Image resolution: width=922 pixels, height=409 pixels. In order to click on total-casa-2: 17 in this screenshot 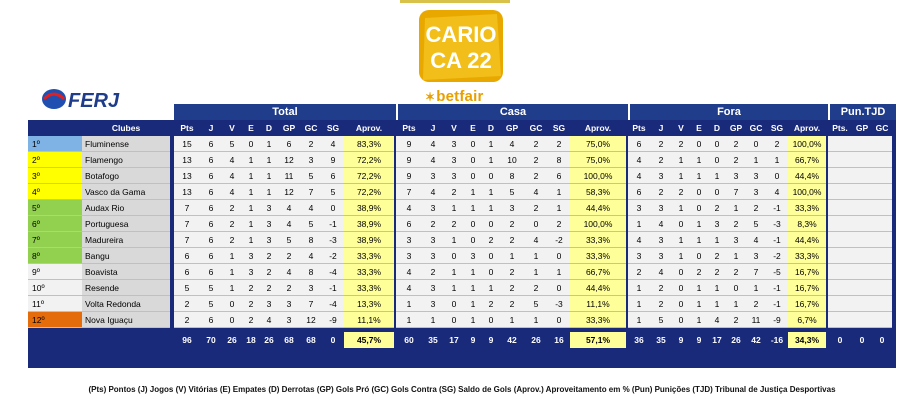, I will do `click(454, 340)`.